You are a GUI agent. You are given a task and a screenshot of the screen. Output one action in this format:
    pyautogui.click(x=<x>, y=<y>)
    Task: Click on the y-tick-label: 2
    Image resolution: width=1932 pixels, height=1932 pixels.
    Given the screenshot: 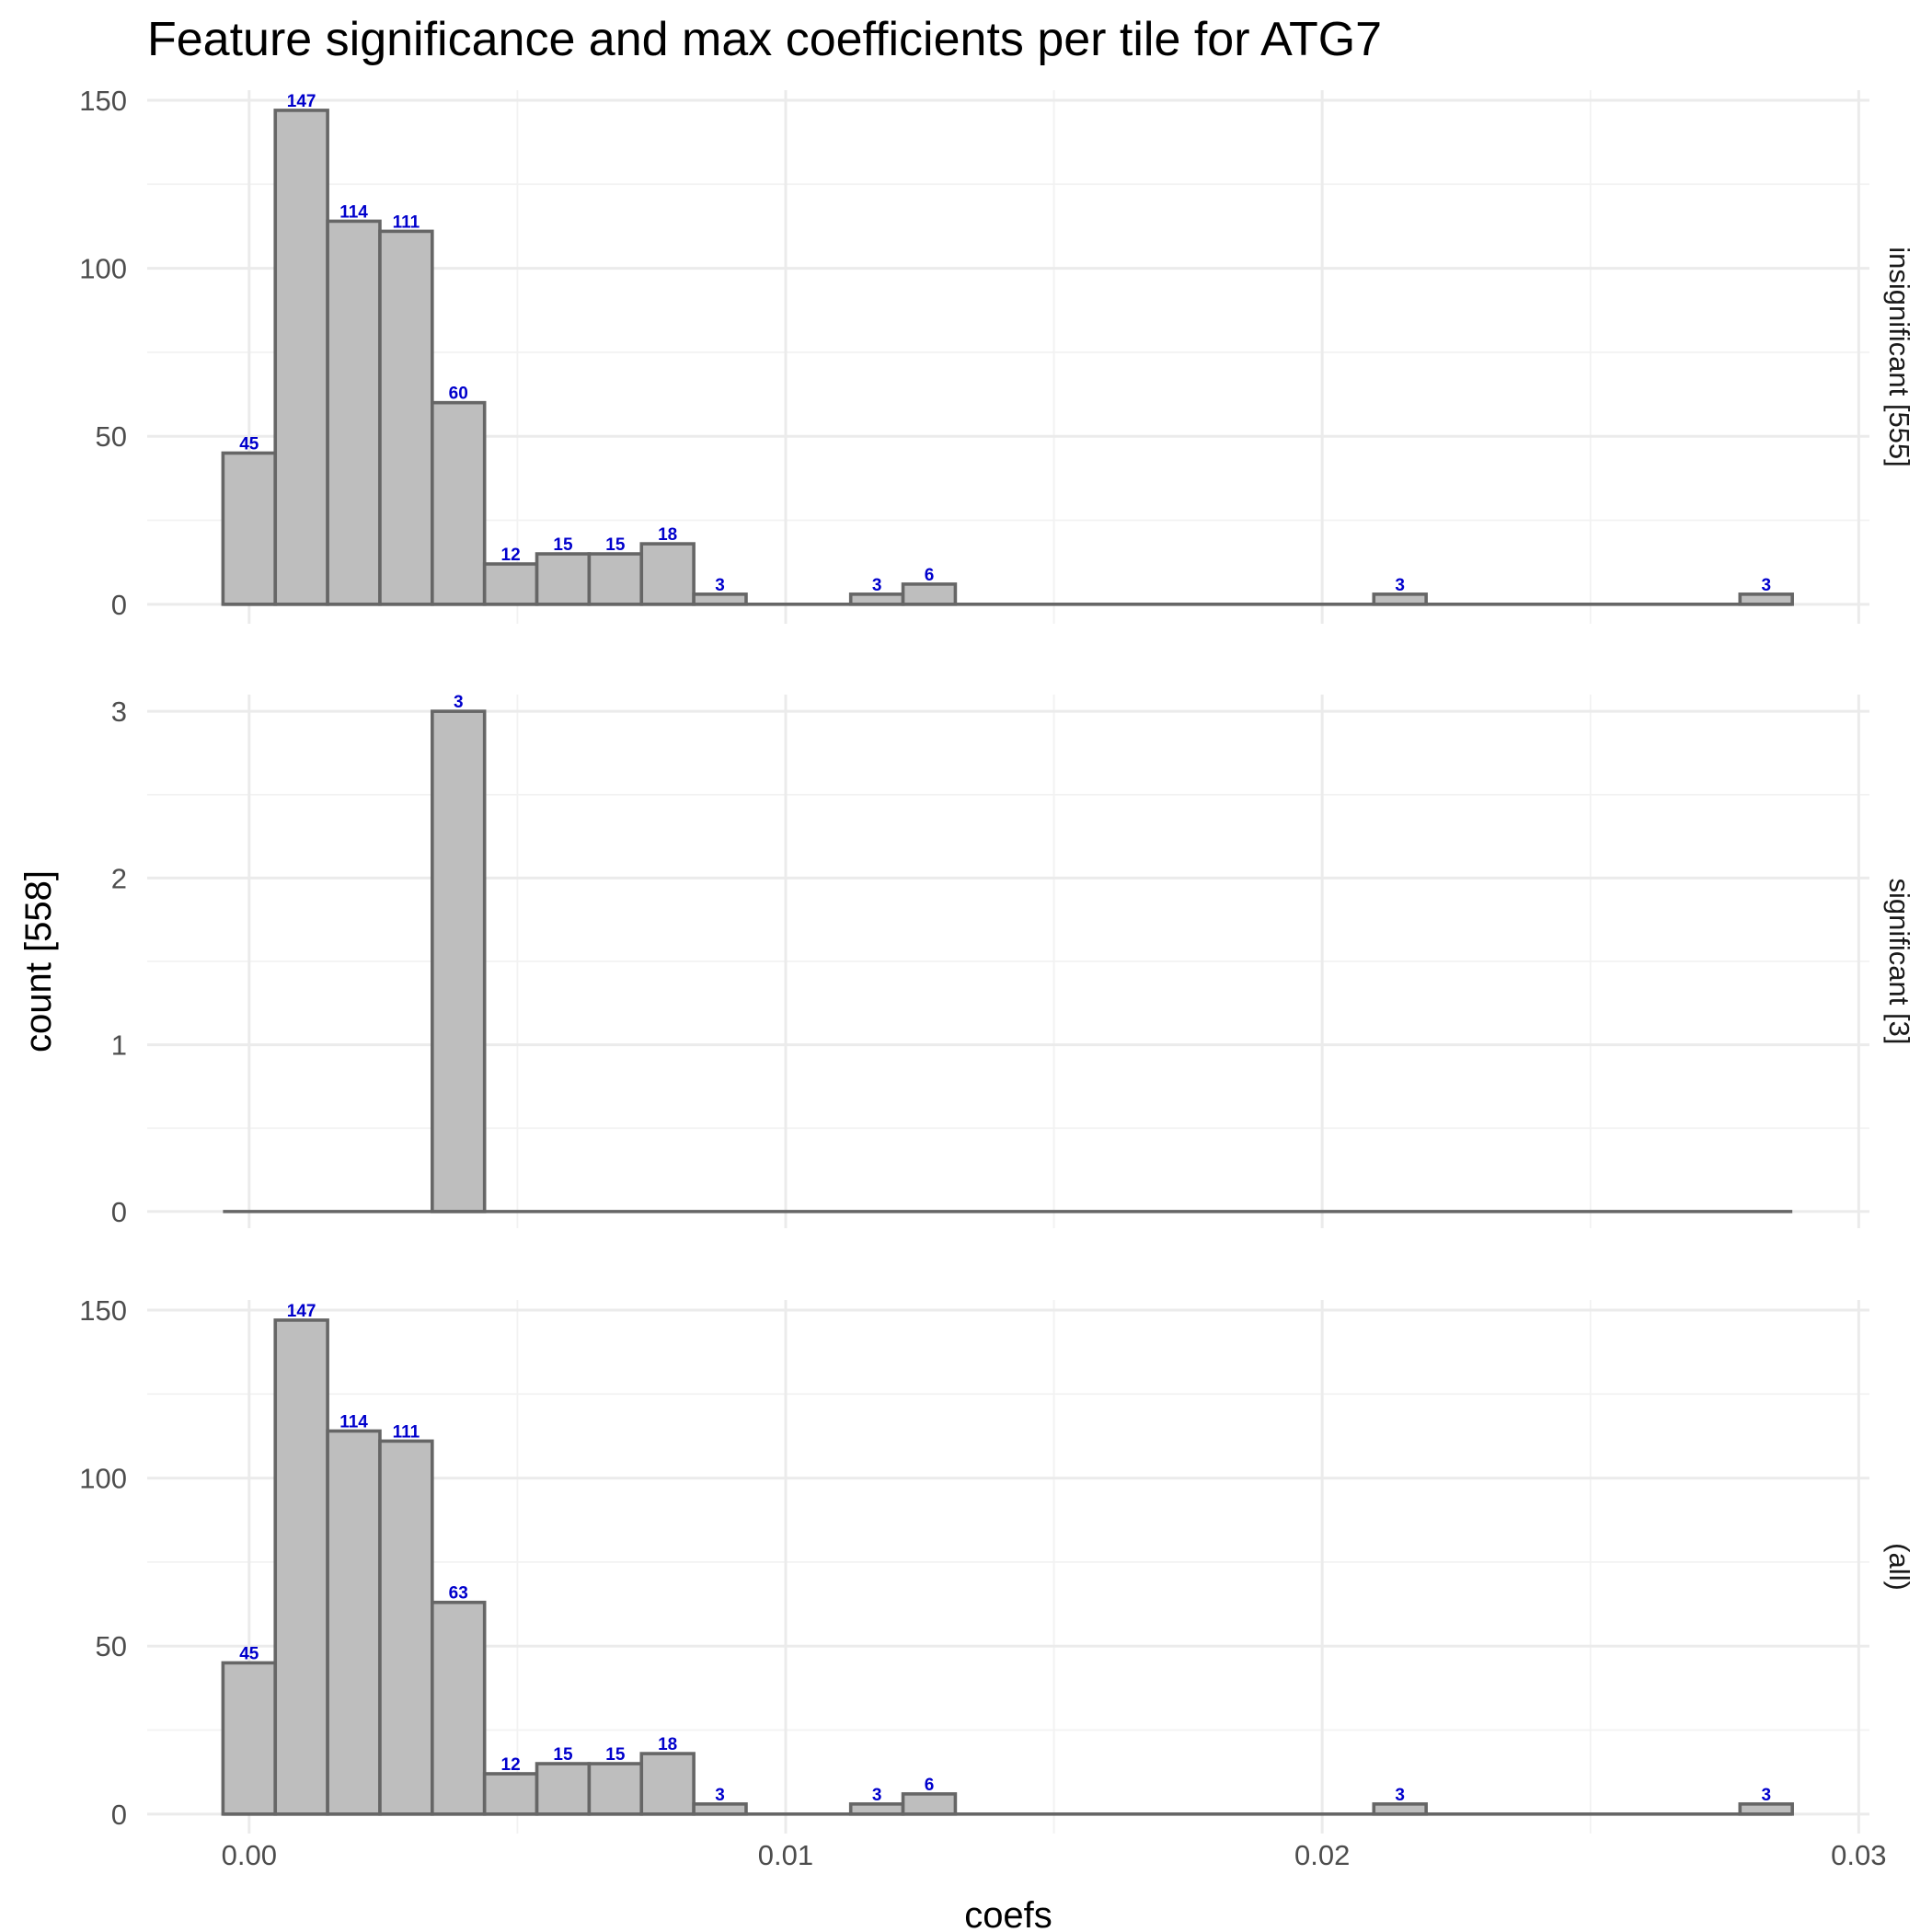 What is the action you would take?
    pyautogui.click(x=119, y=878)
    